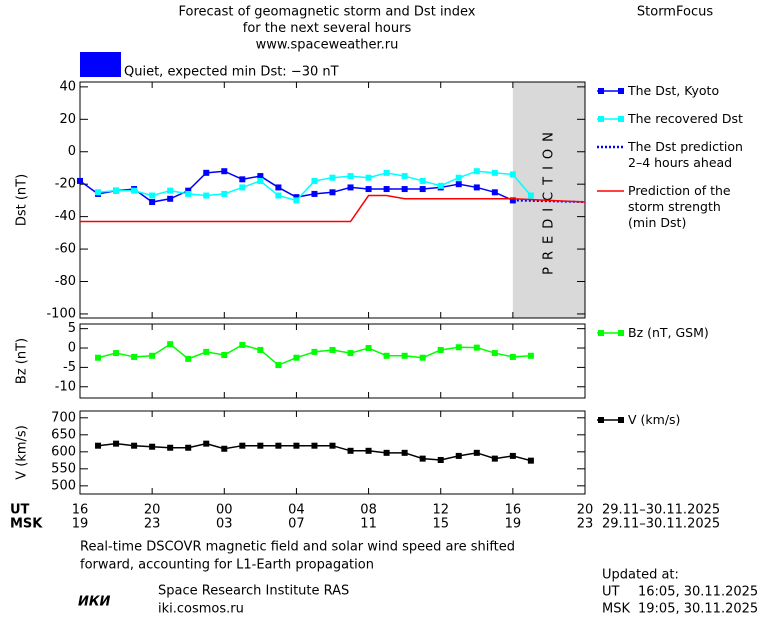  I want to click on y-tick-label: -10, so click(65, 386).